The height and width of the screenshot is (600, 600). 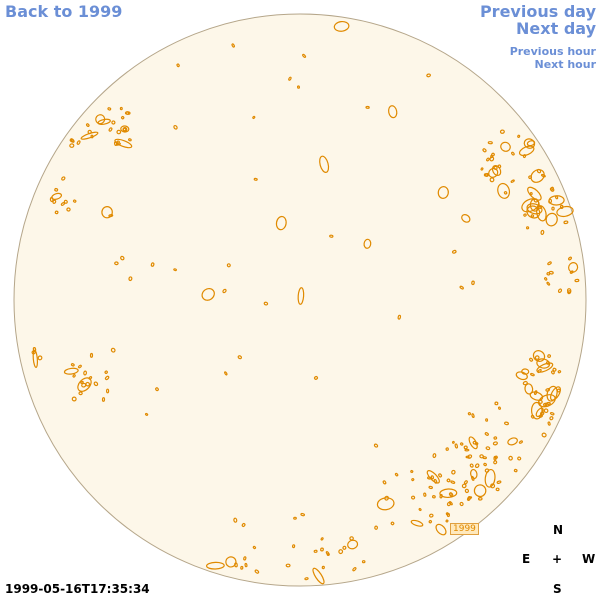 What do you see at coordinates (556, 28) in the screenshot?
I see `next-day-link: Next day` at bounding box center [556, 28].